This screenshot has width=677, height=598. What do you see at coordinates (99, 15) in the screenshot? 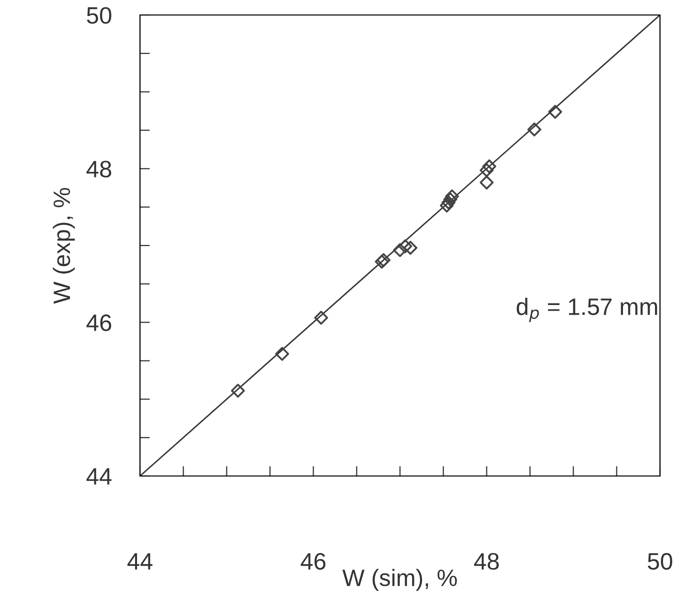
I see `y-tick-label: 50` at bounding box center [99, 15].